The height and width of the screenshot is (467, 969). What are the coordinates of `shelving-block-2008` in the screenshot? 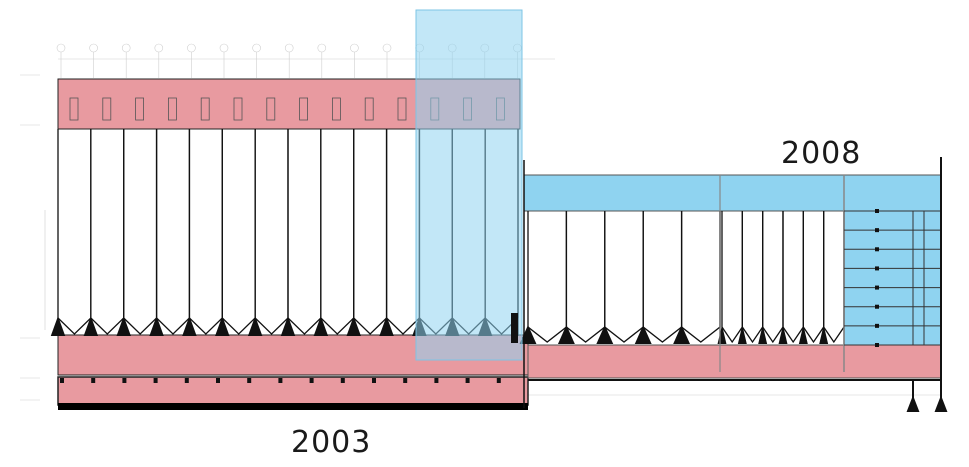 It's located at (892, 278).